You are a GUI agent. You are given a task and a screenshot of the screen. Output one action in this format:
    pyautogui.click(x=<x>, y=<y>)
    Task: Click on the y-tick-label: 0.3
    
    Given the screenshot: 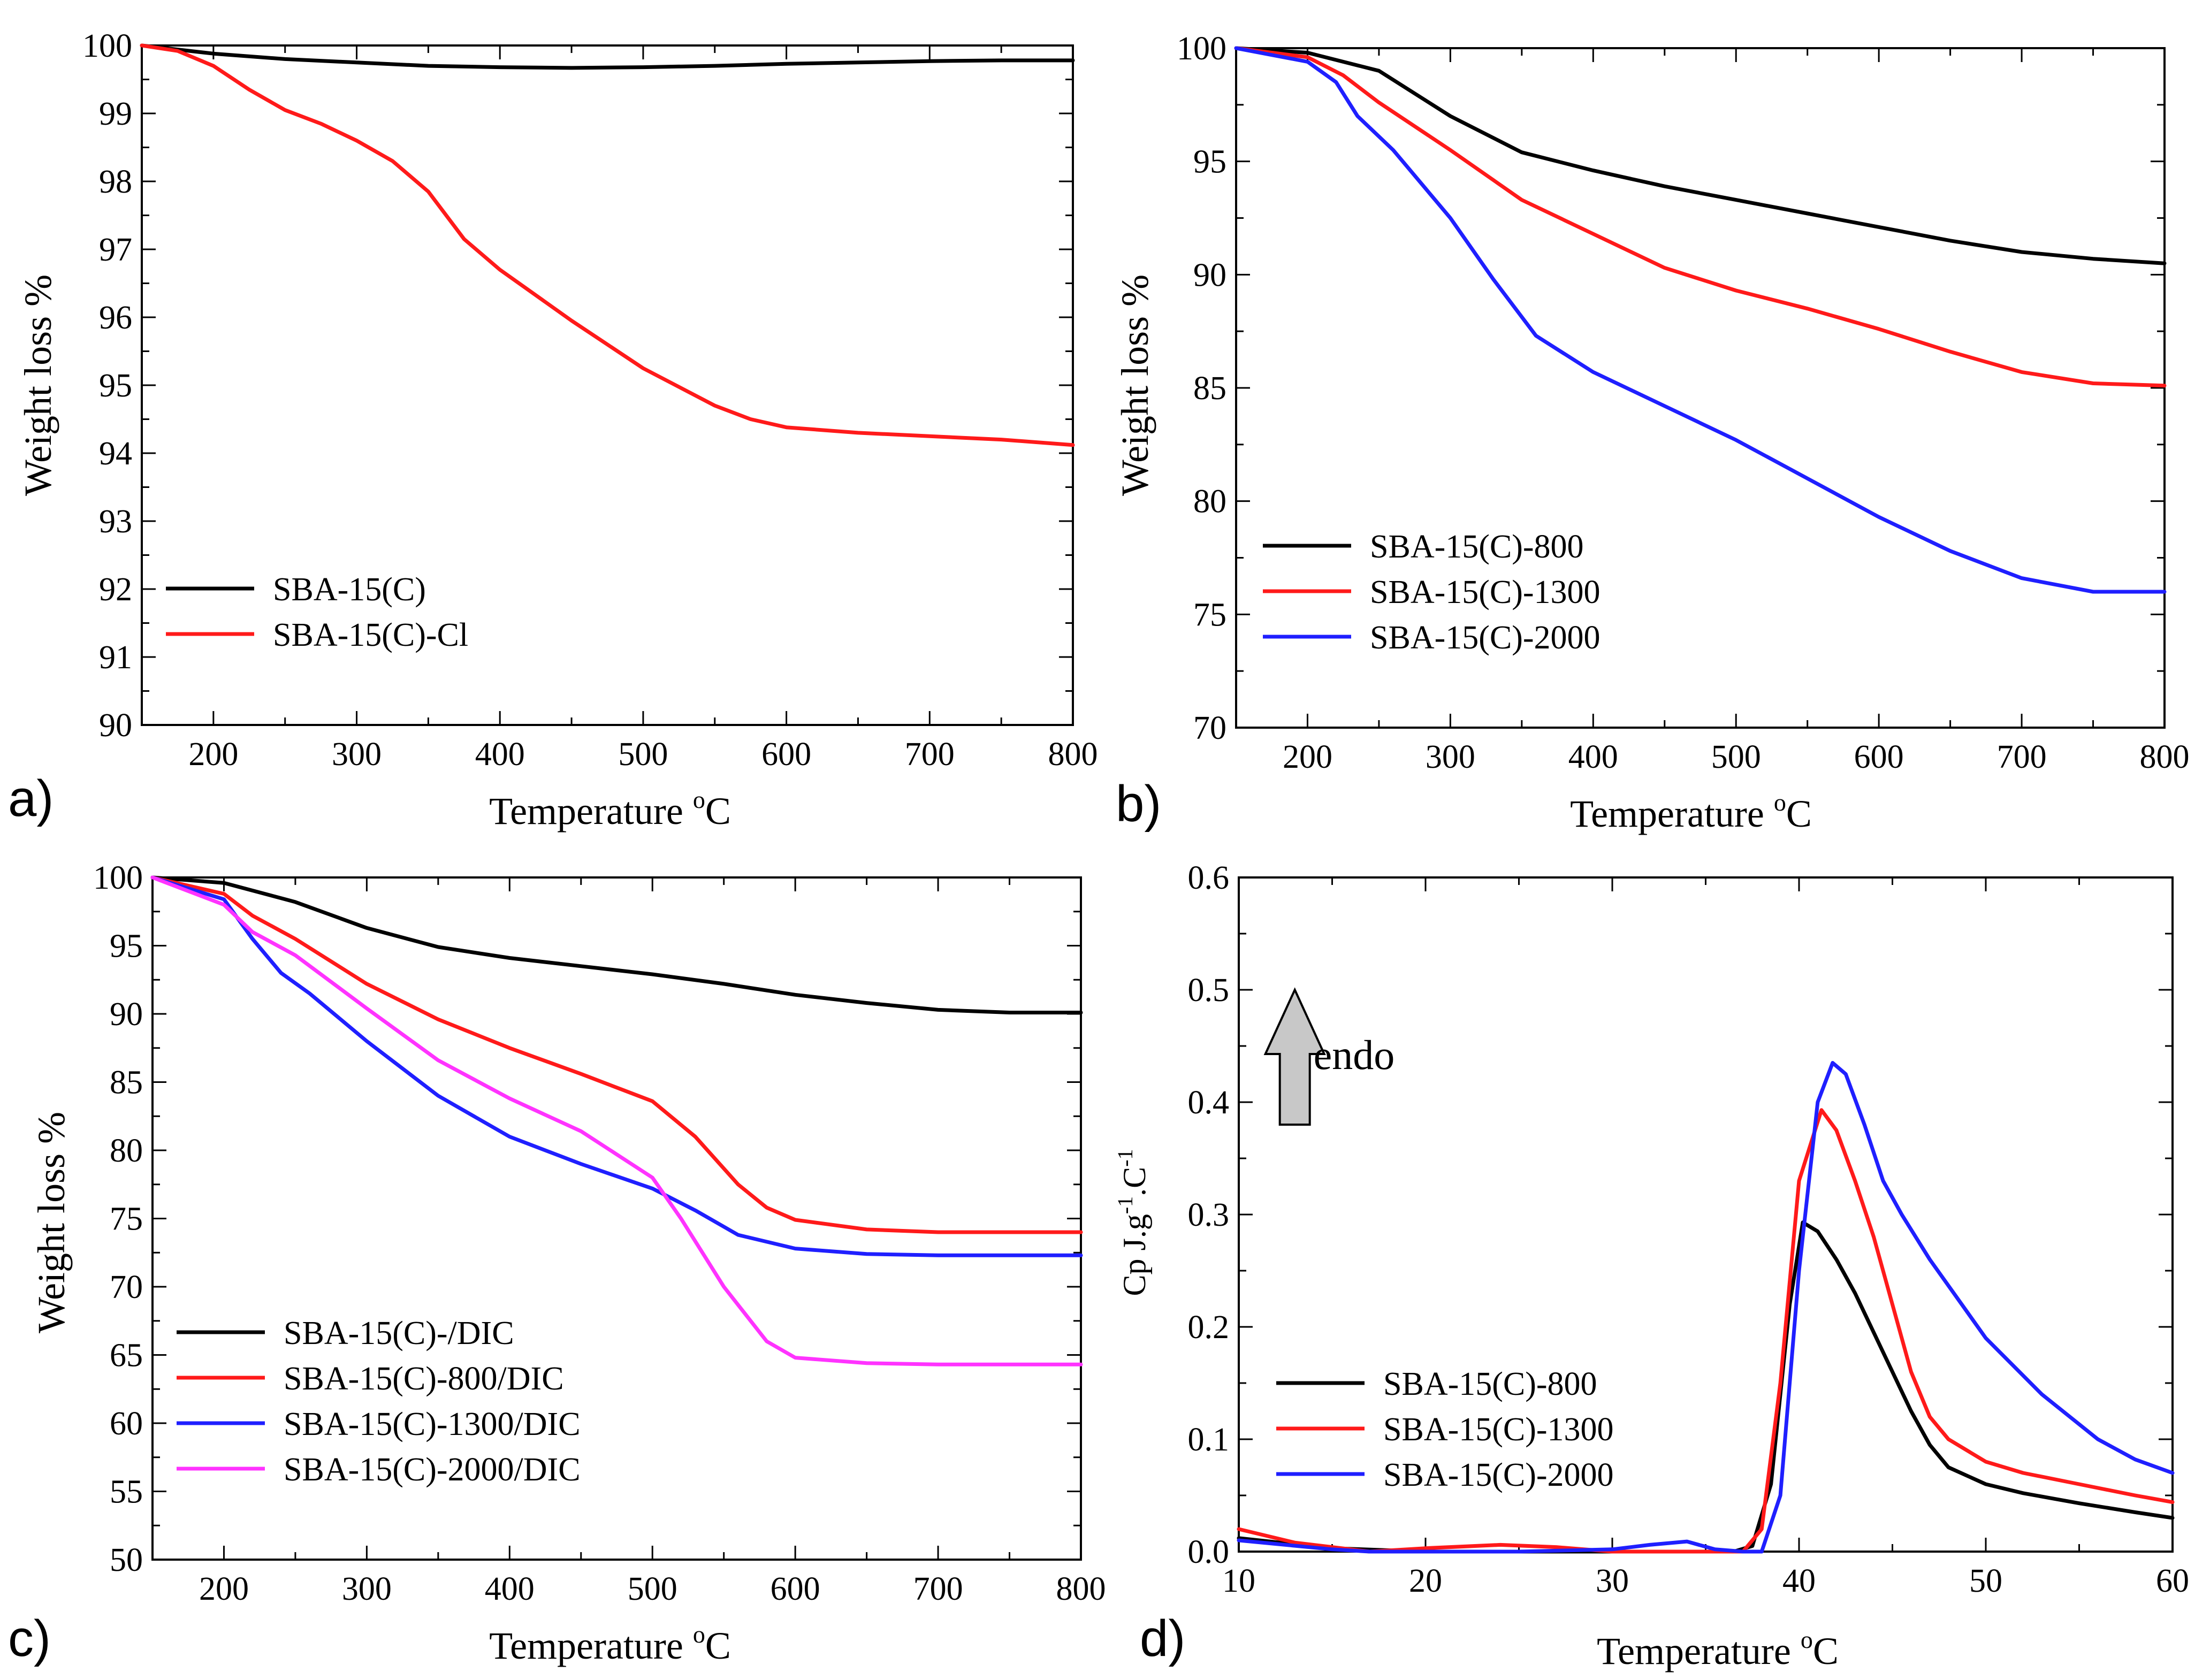 What is the action you would take?
    pyautogui.click(x=1209, y=1215)
    